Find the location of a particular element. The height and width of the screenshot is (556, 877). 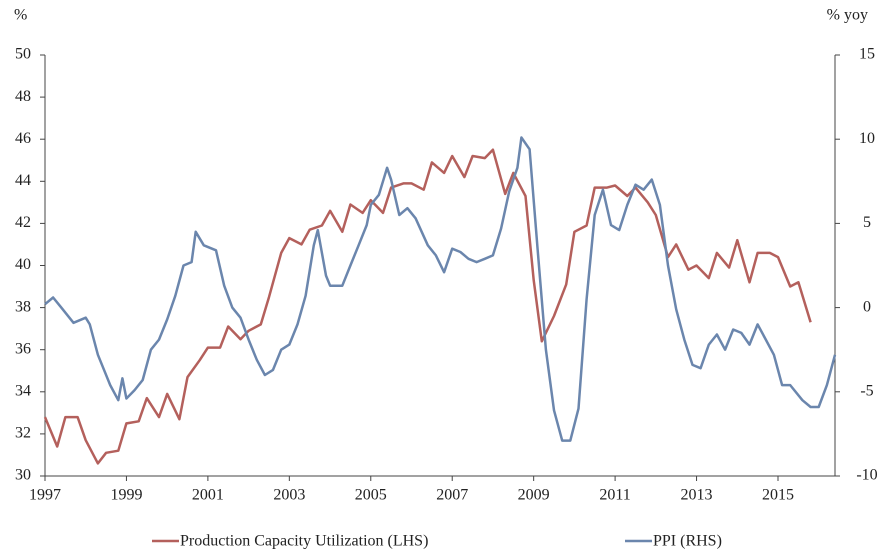

y-tick-label: 50 is located at coordinates (23, 54).